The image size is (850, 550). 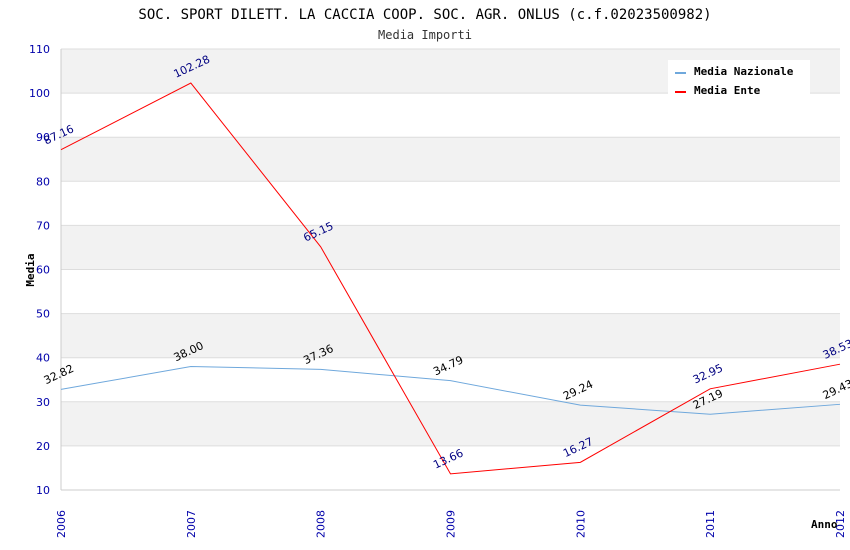 I want to click on data-label: 13.66, so click(x=448, y=458).